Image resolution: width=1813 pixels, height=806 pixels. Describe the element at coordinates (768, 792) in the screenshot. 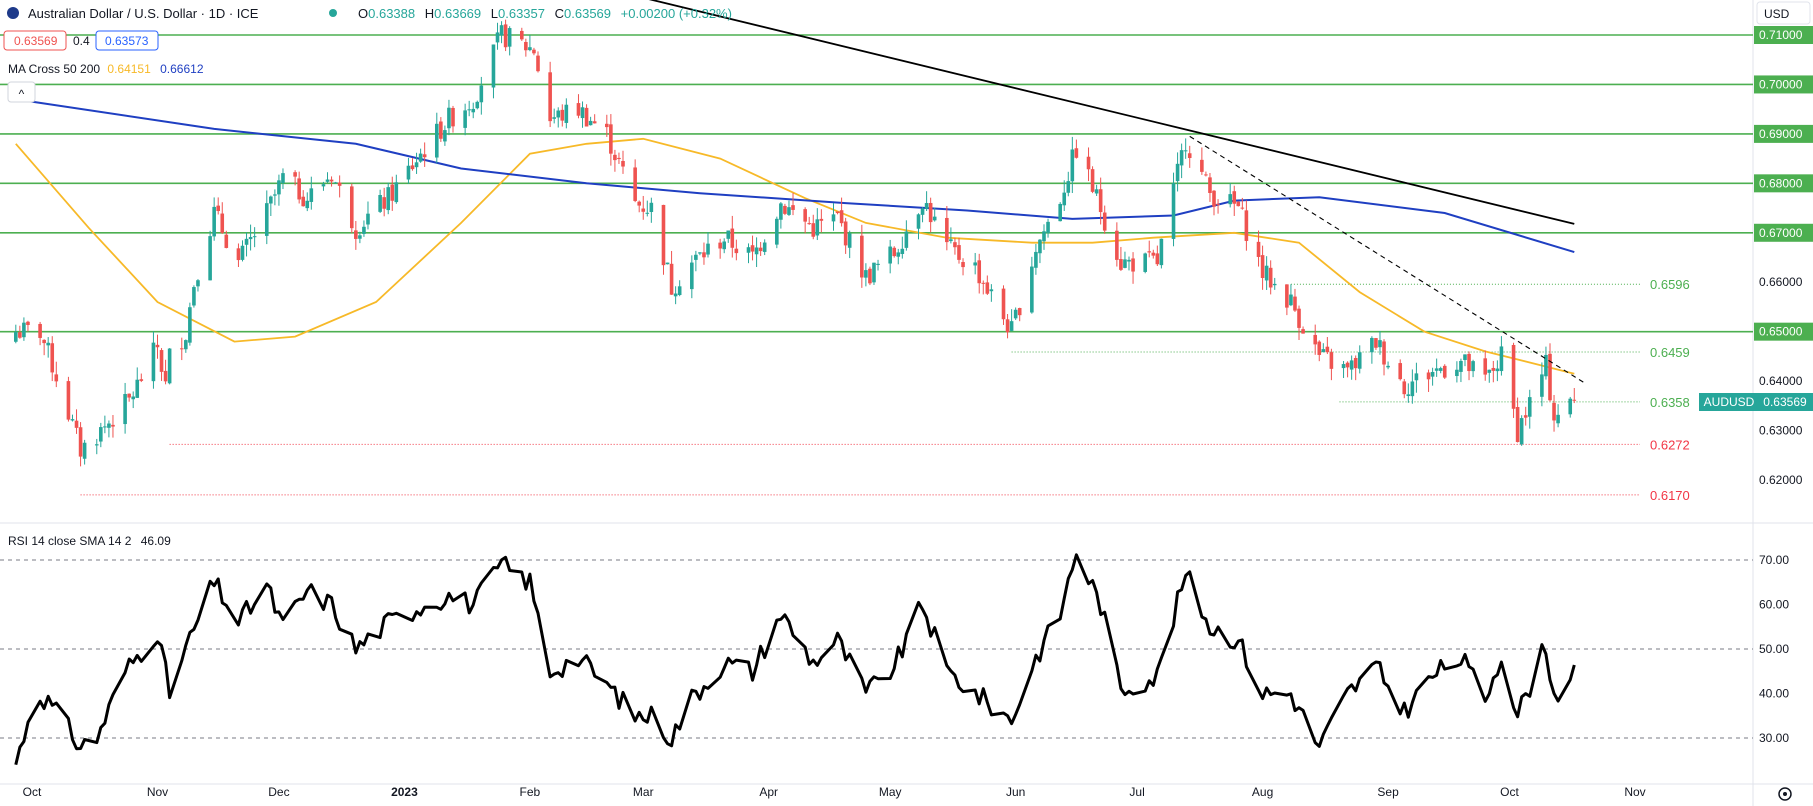

I see `time-tick-label: Apr` at that location.